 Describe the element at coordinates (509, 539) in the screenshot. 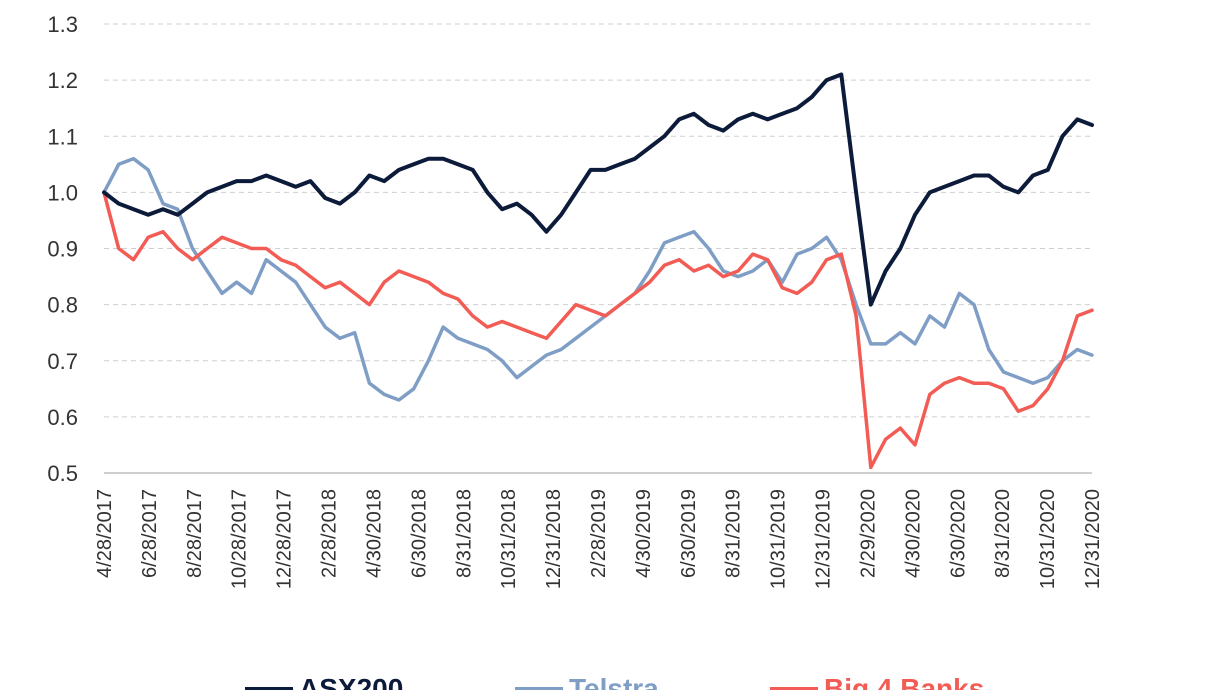

I see `x-tick-label: 10/31/2018` at that location.